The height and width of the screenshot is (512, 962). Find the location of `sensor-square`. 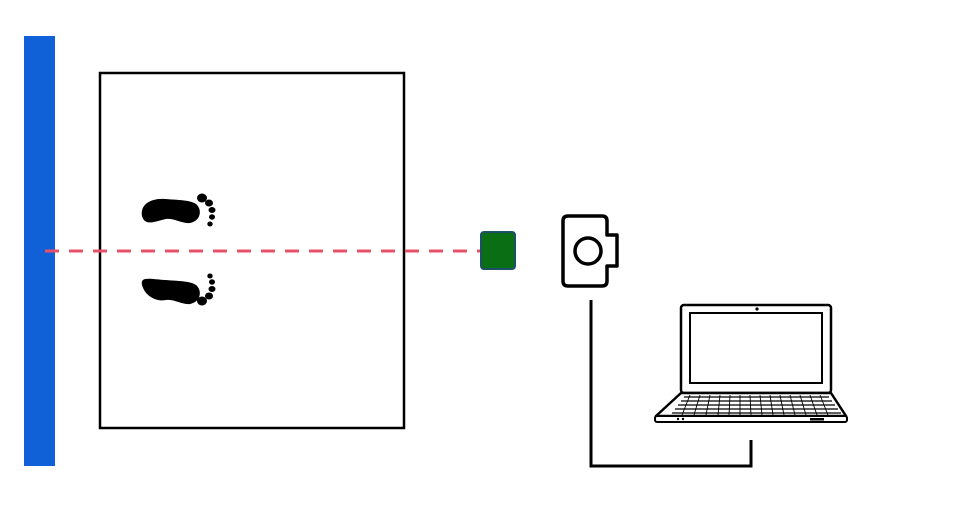

sensor-square is located at coordinates (498, 250).